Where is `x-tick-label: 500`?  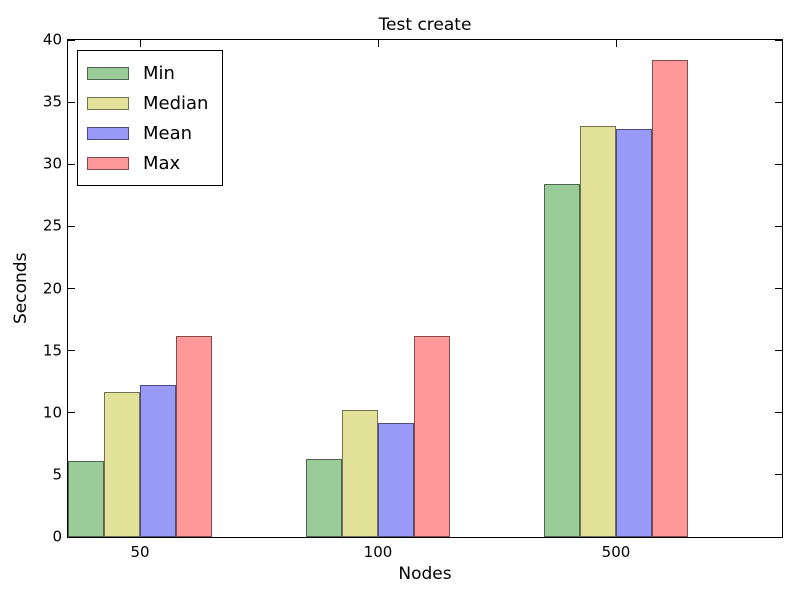 x-tick-label: 500 is located at coordinates (616, 552).